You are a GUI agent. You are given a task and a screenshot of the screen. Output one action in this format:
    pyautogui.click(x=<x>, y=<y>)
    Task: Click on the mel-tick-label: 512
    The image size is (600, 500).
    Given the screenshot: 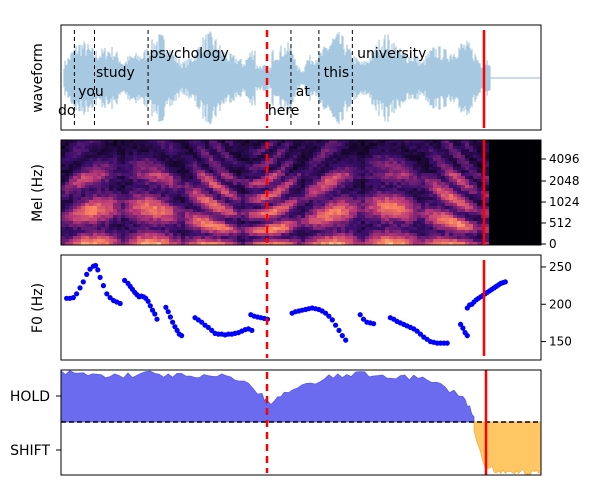 What is the action you would take?
    pyautogui.click(x=560, y=223)
    